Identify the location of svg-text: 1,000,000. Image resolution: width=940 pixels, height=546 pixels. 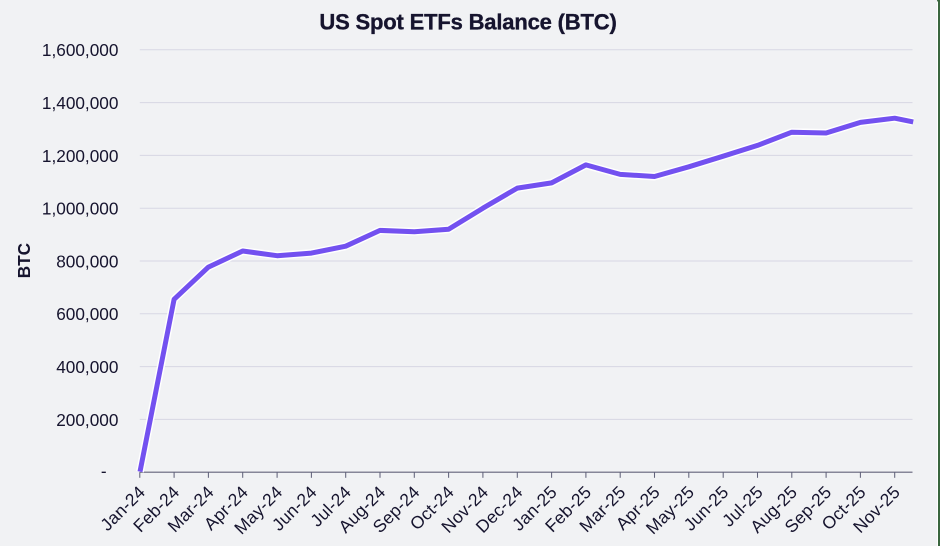
(80, 209).